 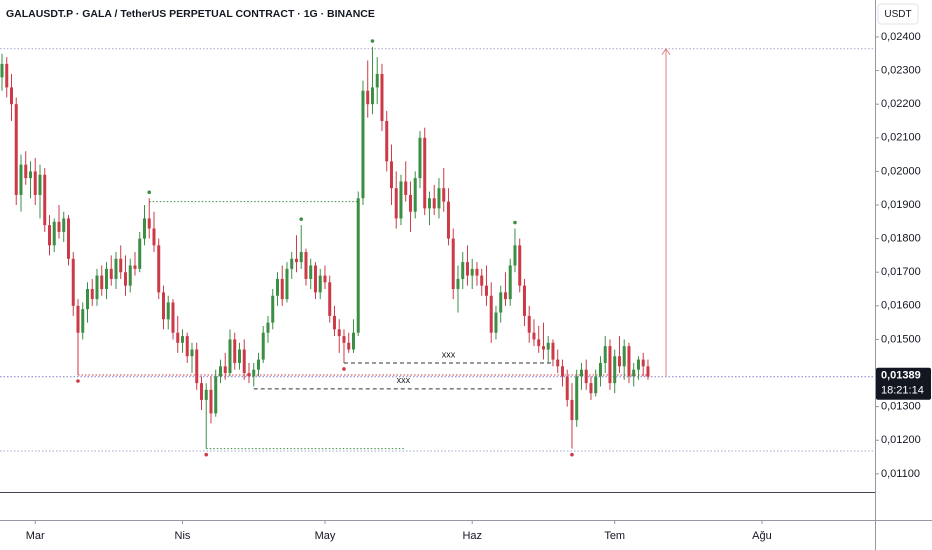 I want to click on pivot-low, so click(x=344, y=369).